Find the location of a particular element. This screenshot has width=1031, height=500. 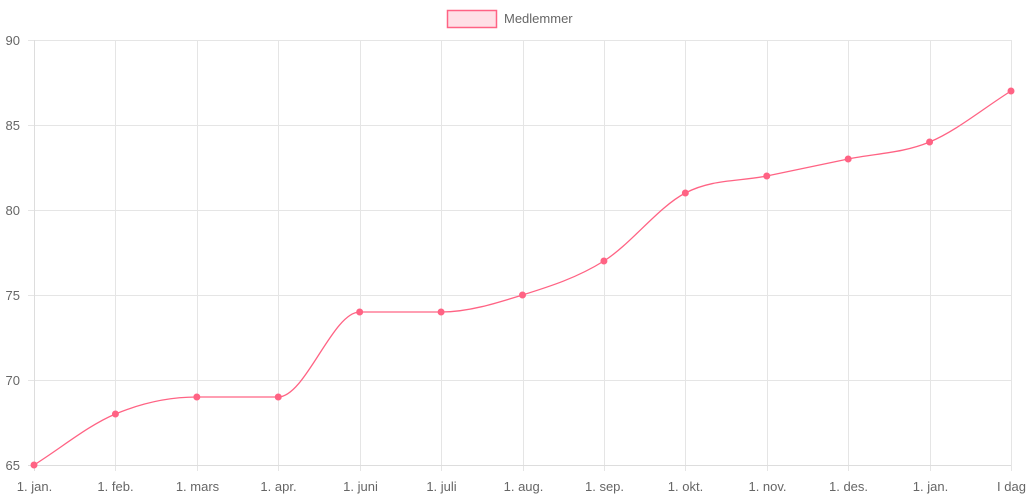

y-tick-label: 85 is located at coordinates (13, 125).